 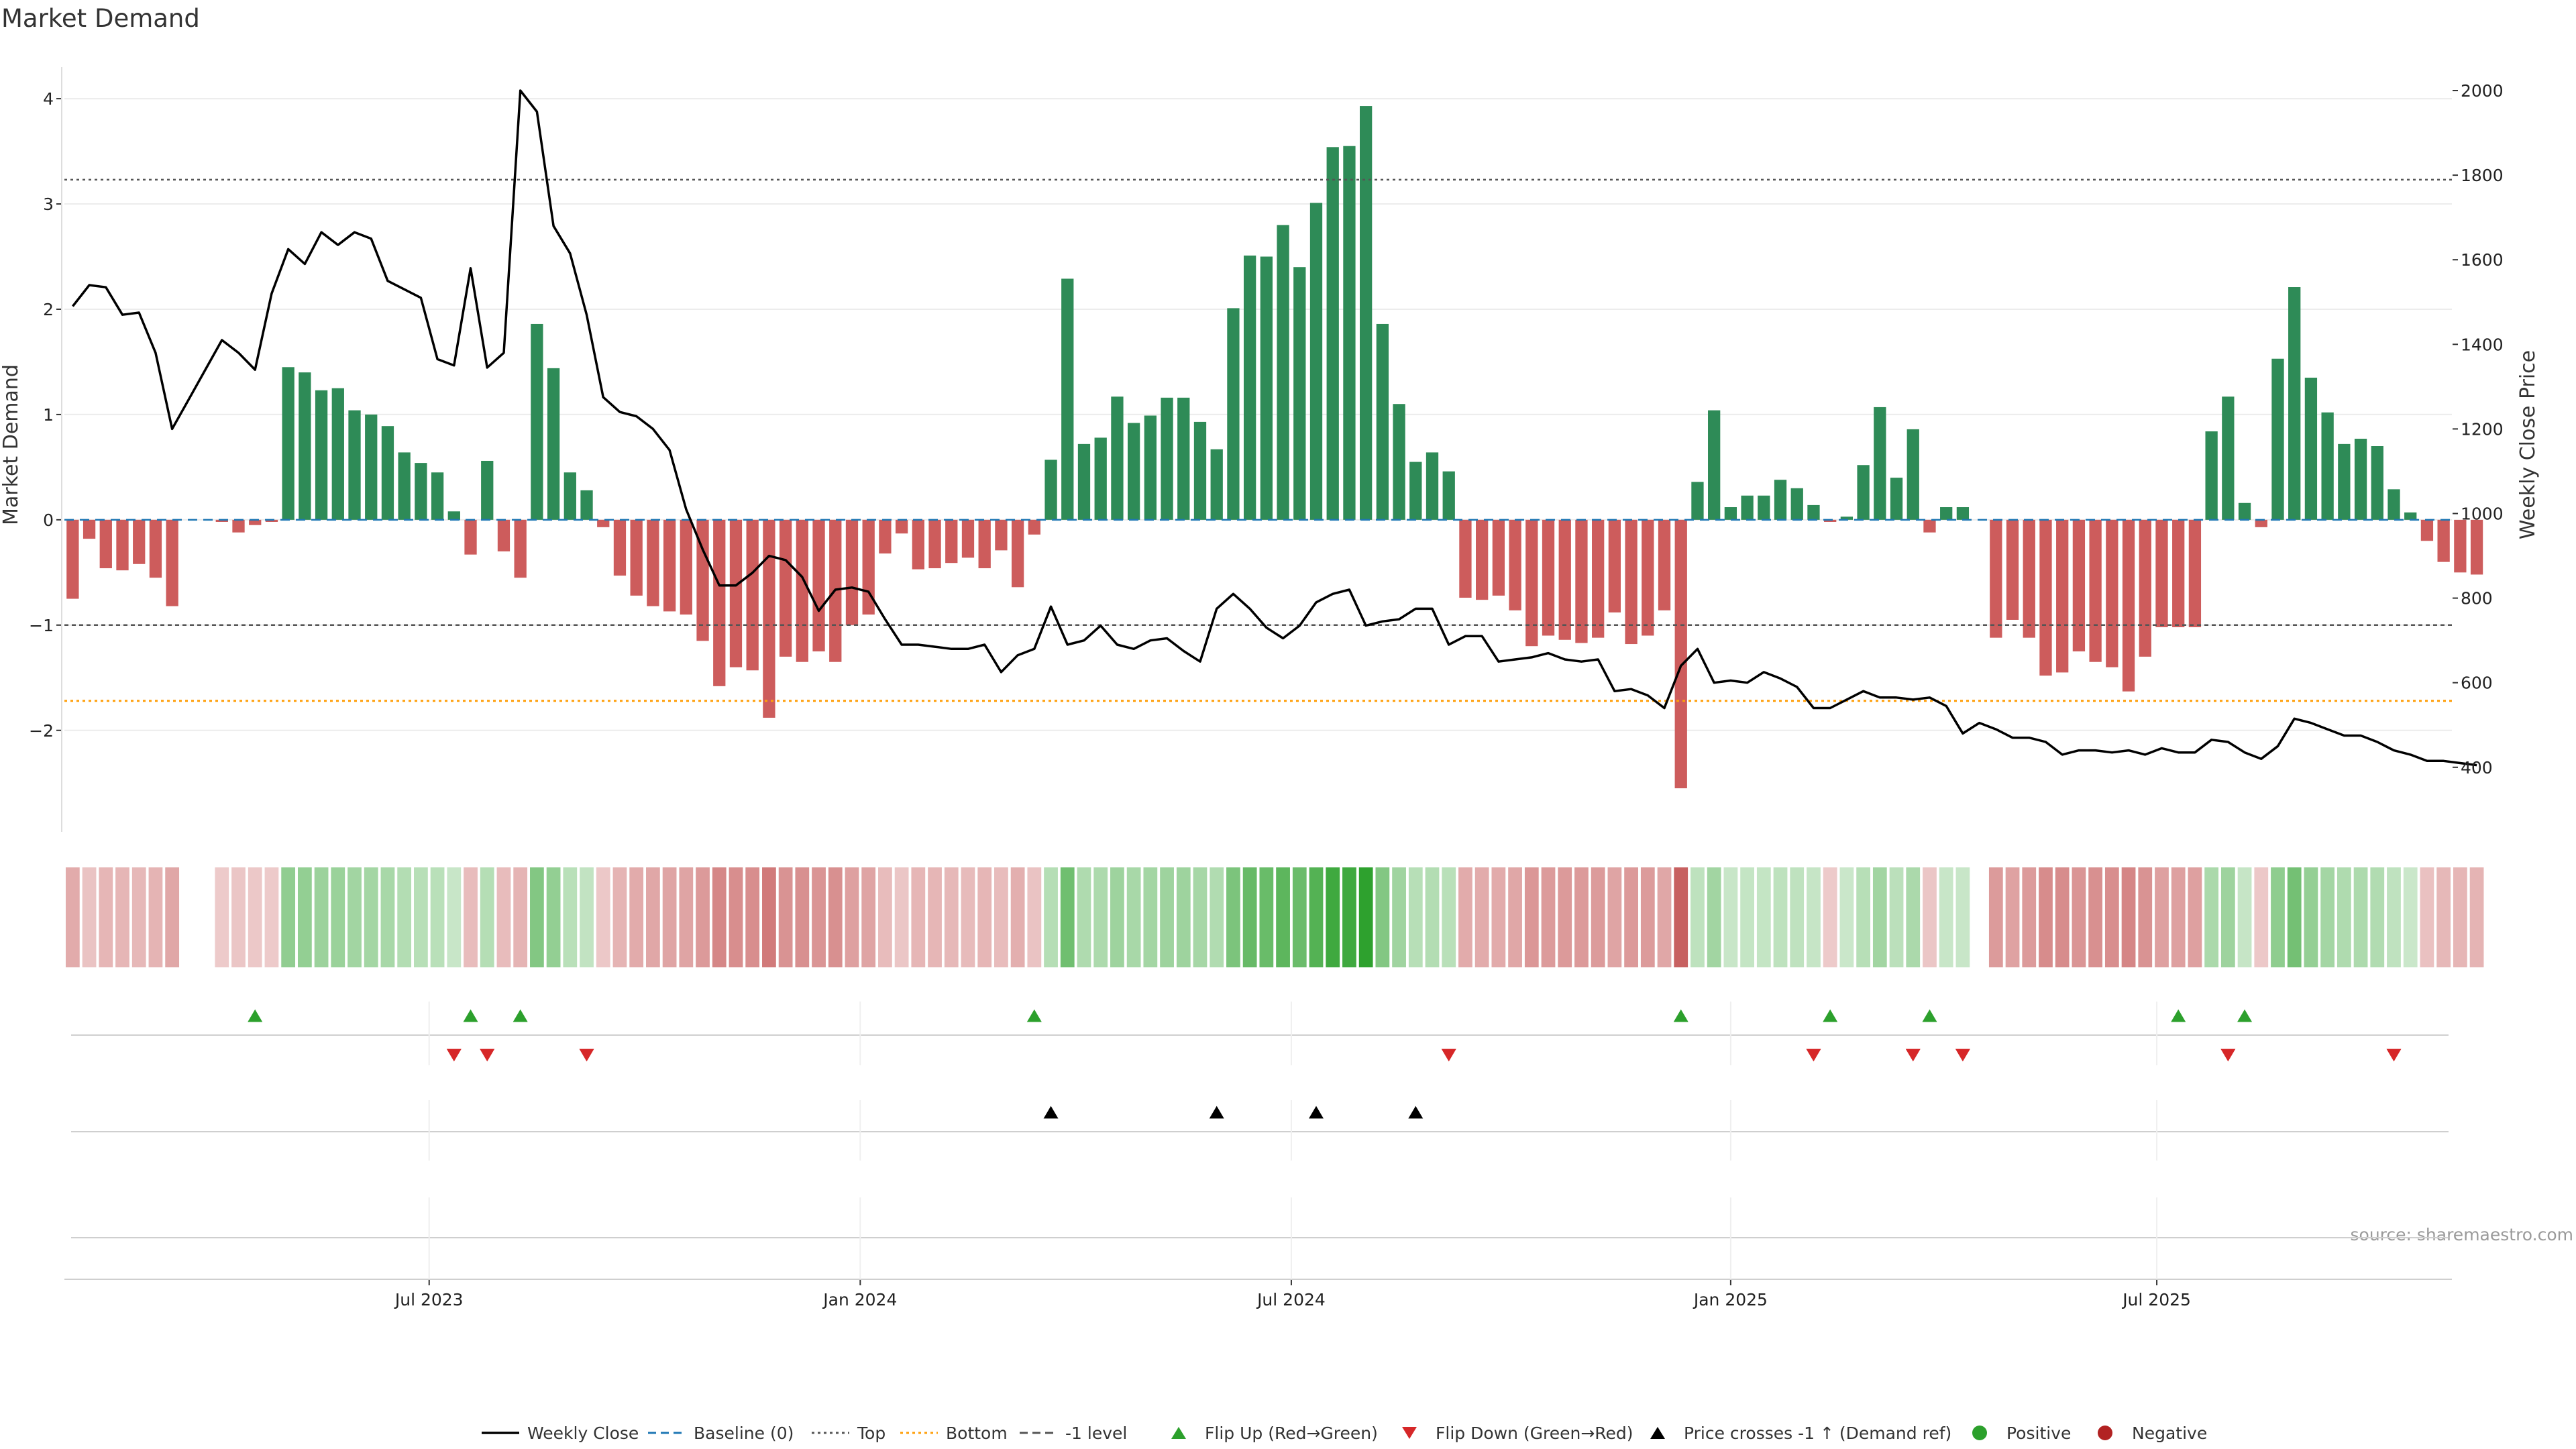 I want to click on legend-item: Flip Up (Red→Green), so click(x=1274, y=1433).